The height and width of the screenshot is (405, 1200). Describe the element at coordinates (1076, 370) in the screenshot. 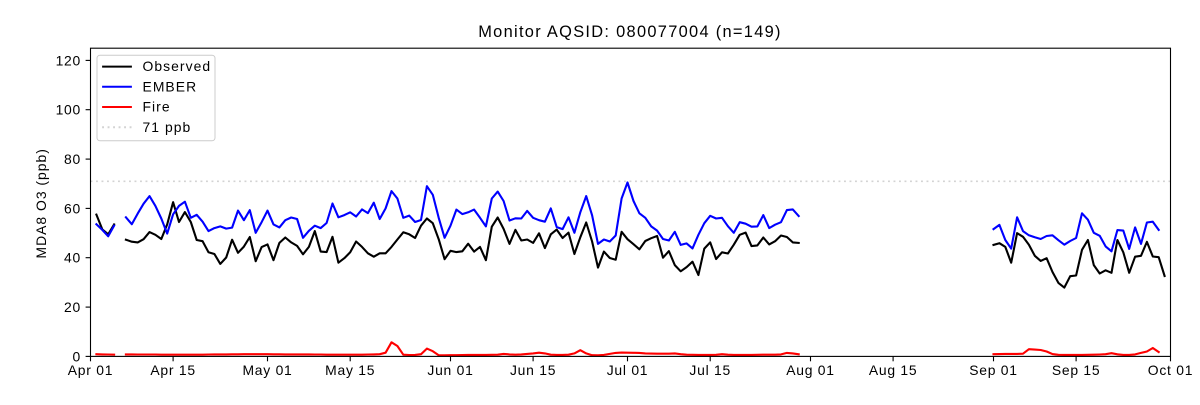

I see `svg-text: Sep 15` at that location.